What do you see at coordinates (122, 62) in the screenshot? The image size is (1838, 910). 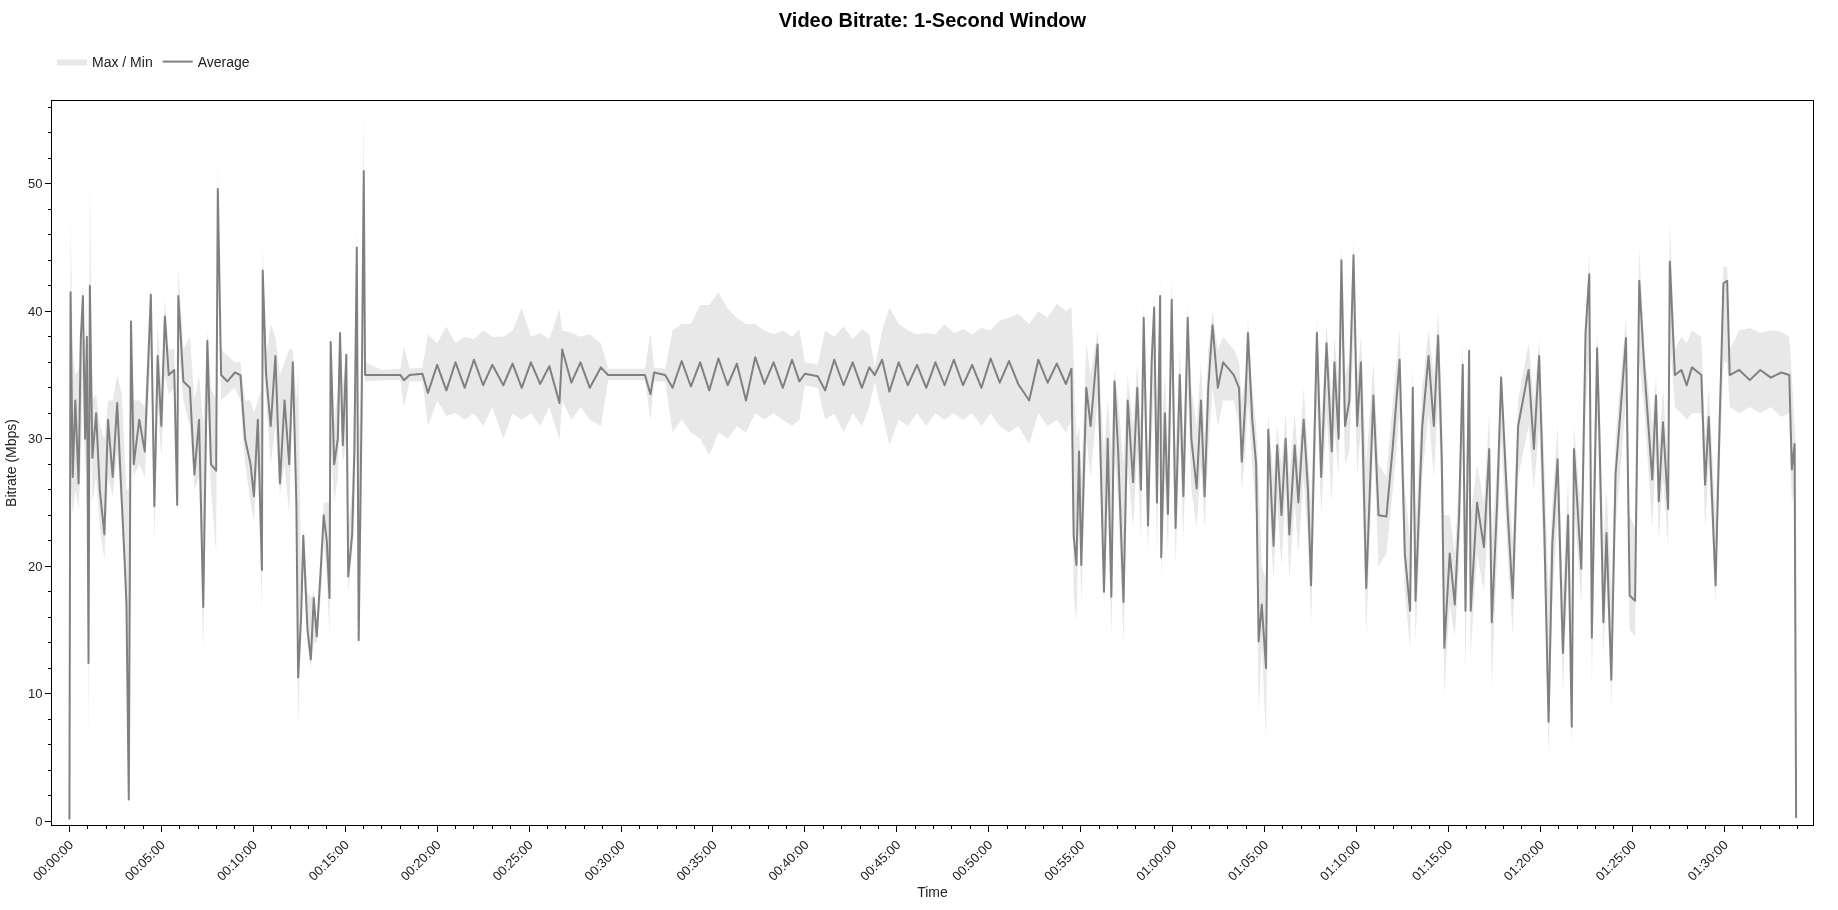 I see `legend-label: Max / Min` at bounding box center [122, 62].